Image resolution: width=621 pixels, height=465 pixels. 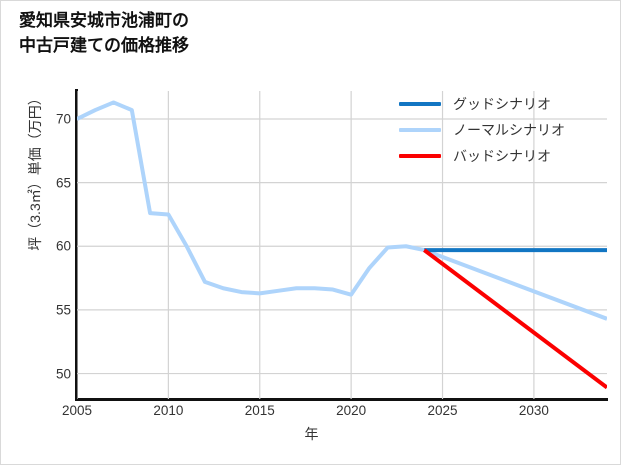 I want to click on legend-item: バッドシナリオ, so click(x=501, y=156).